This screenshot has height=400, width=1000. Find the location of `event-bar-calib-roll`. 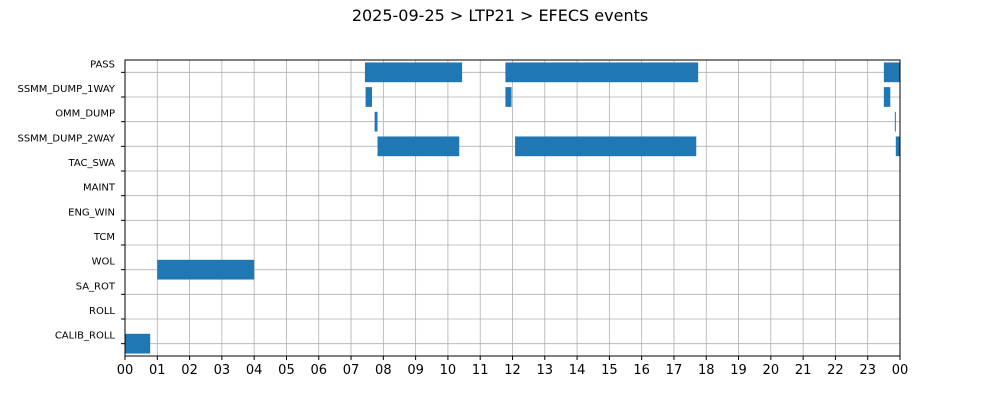

event-bar-calib-roll is located at coordinates (138, 343).